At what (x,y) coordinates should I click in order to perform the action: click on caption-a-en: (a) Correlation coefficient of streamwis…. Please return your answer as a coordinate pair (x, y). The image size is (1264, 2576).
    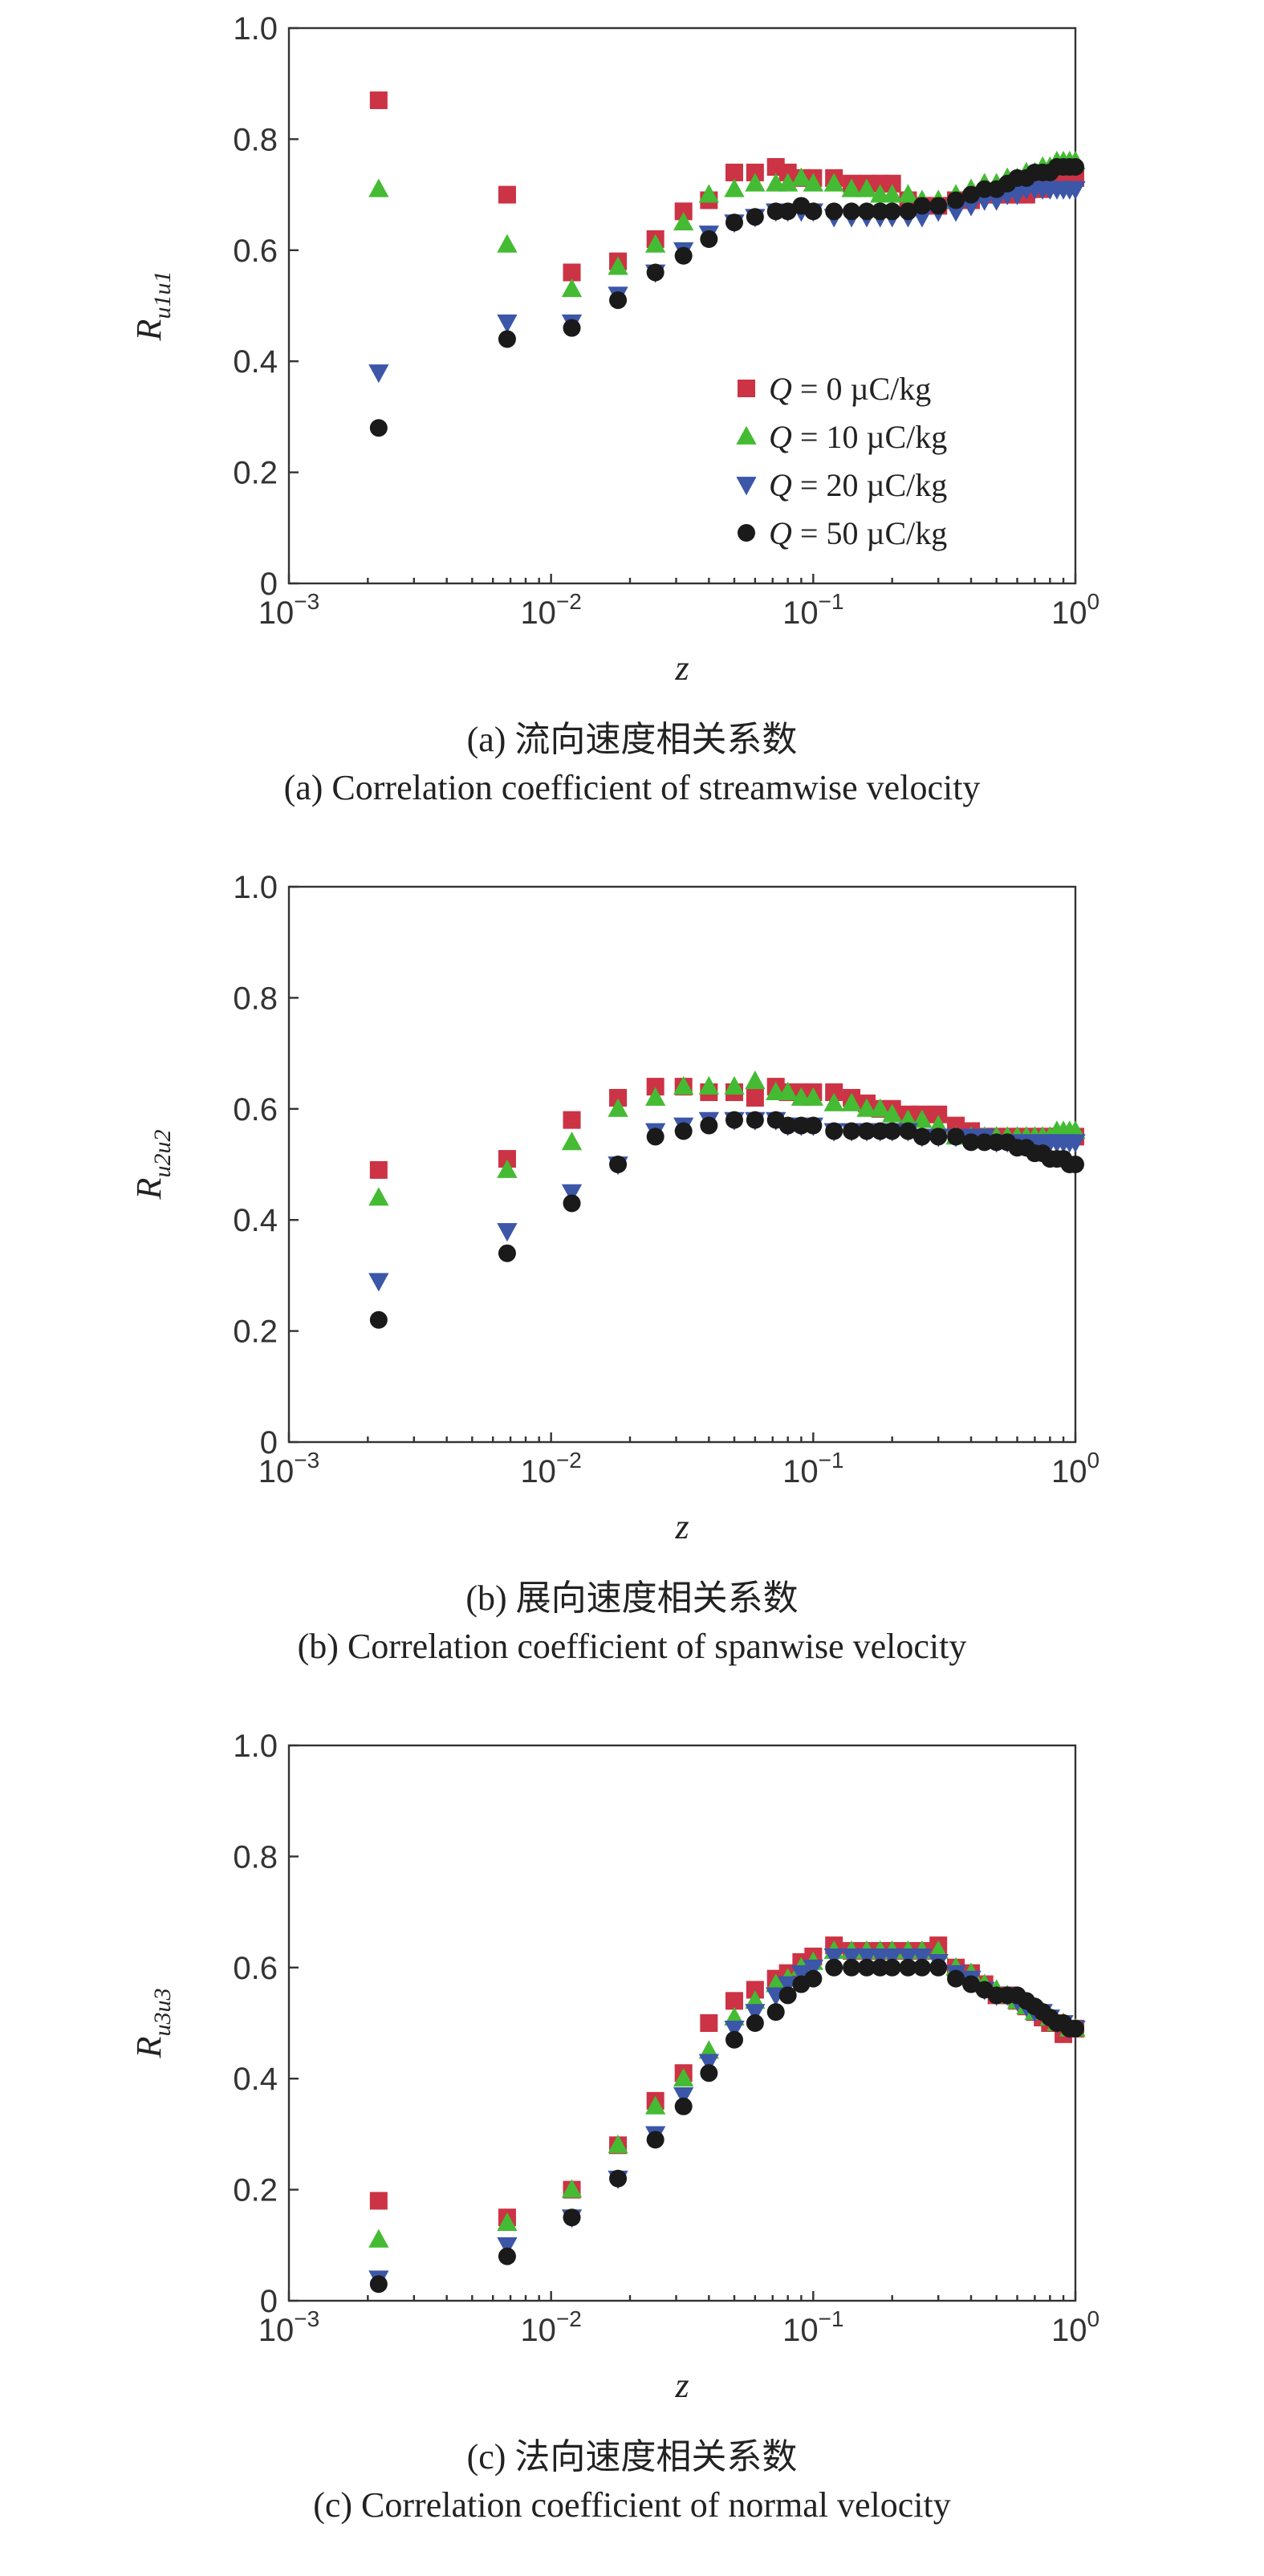
    Looking at the image, I should click on (632, 787).